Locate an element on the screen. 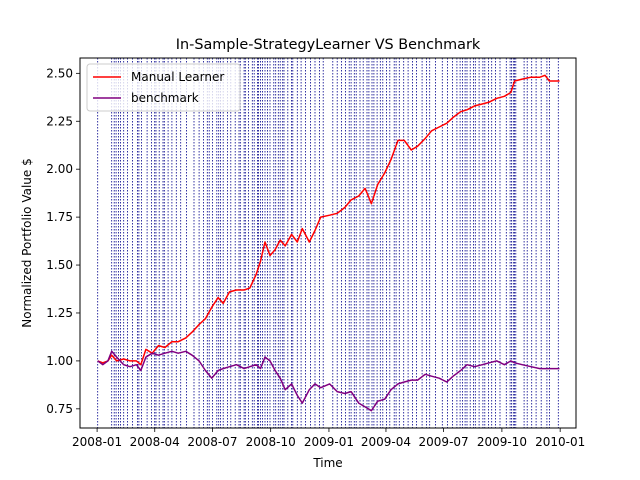  y-tick-label: 2.00 is located at coordinates (59, 169).